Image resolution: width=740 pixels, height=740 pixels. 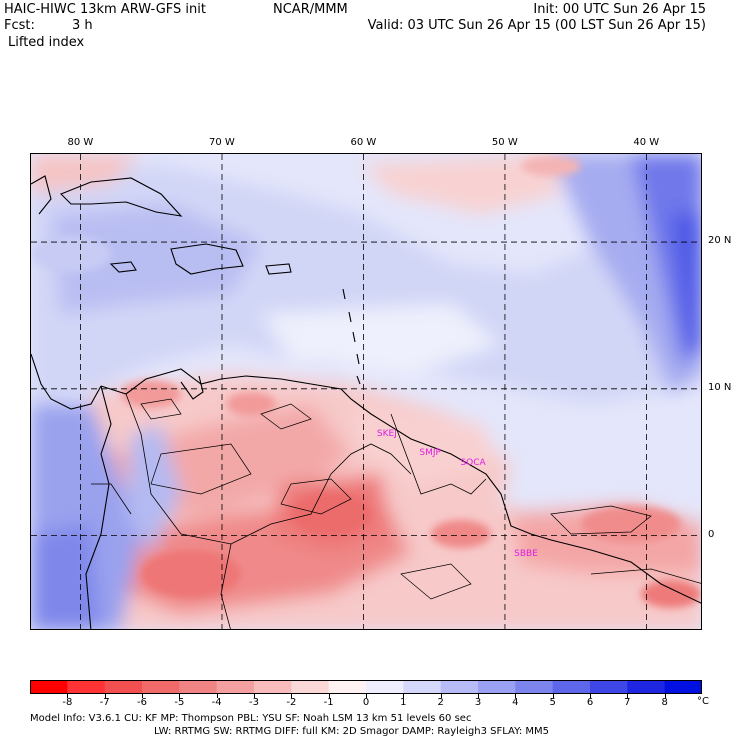 I want to click on stations: SKEJ SMJP SOCA SBBE, so click(x=457, y=494).